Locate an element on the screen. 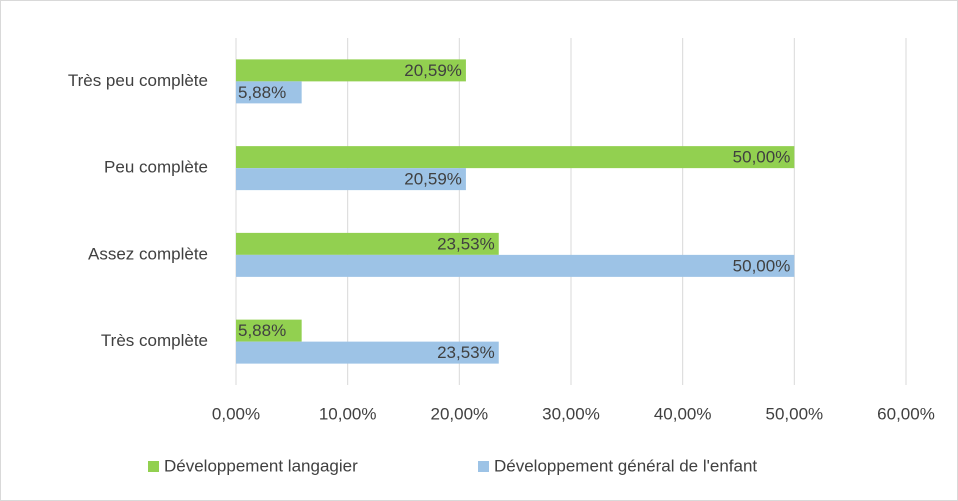  y-tick-label: Assez complète is located at coordinates (148, 253).